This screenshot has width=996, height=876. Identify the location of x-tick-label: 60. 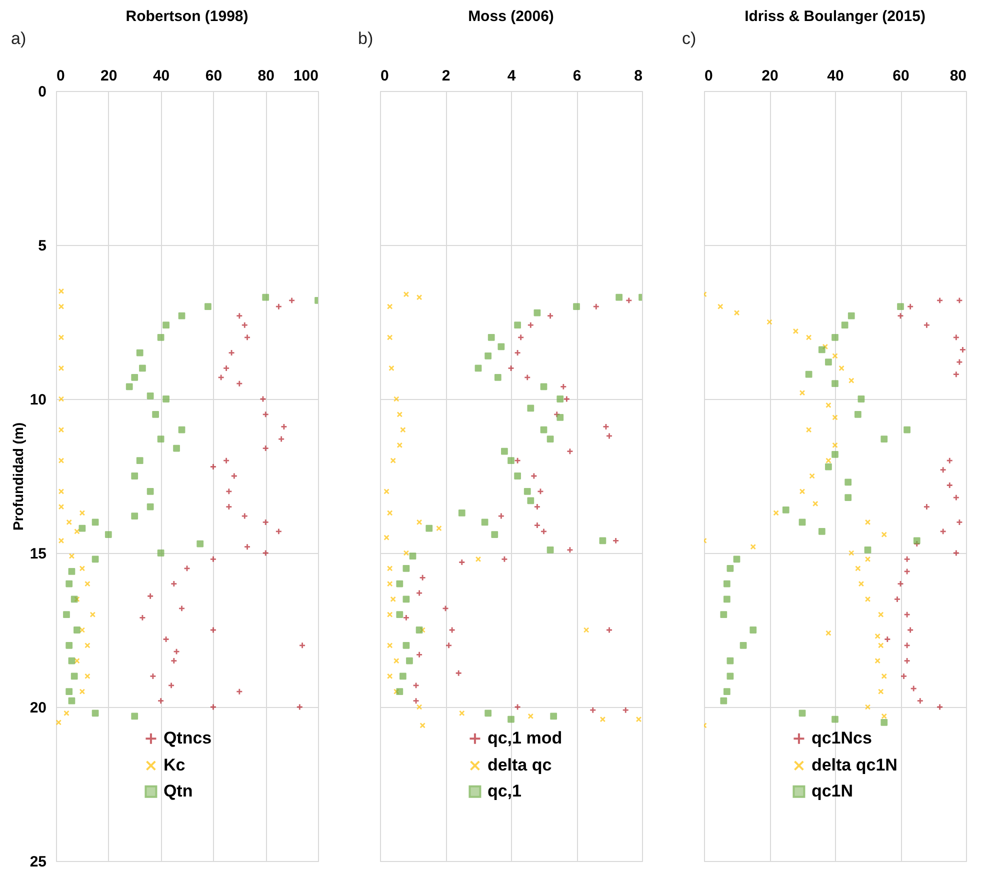
(901, 76).